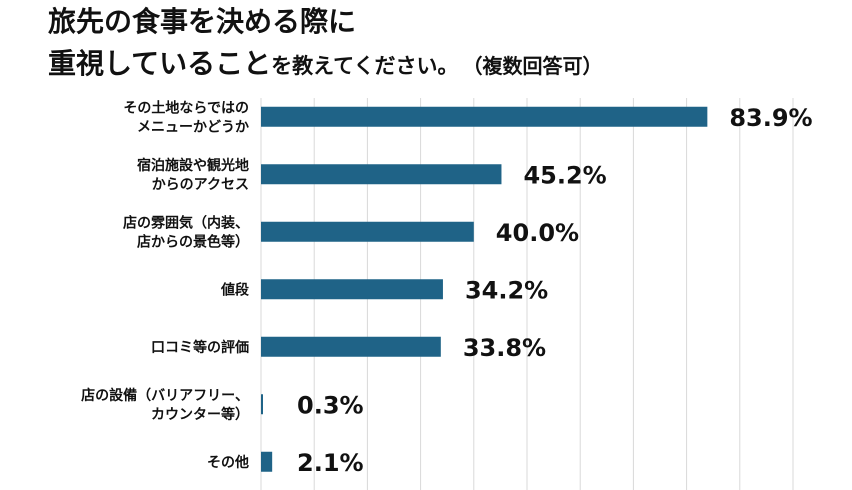 The width and height of the screenshot is (852, 490). I want to click on data-label: 83.9%, so click(770, 118).